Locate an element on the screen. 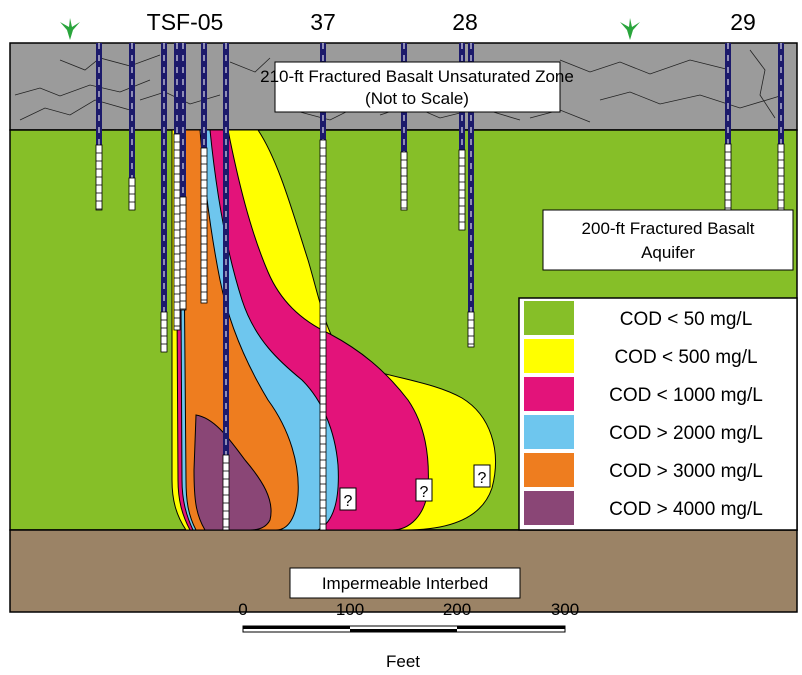 The height and width of the screenshot is (675, 802). legend-label: COD > 2000 mg/L is located at coordinates (686, 433).